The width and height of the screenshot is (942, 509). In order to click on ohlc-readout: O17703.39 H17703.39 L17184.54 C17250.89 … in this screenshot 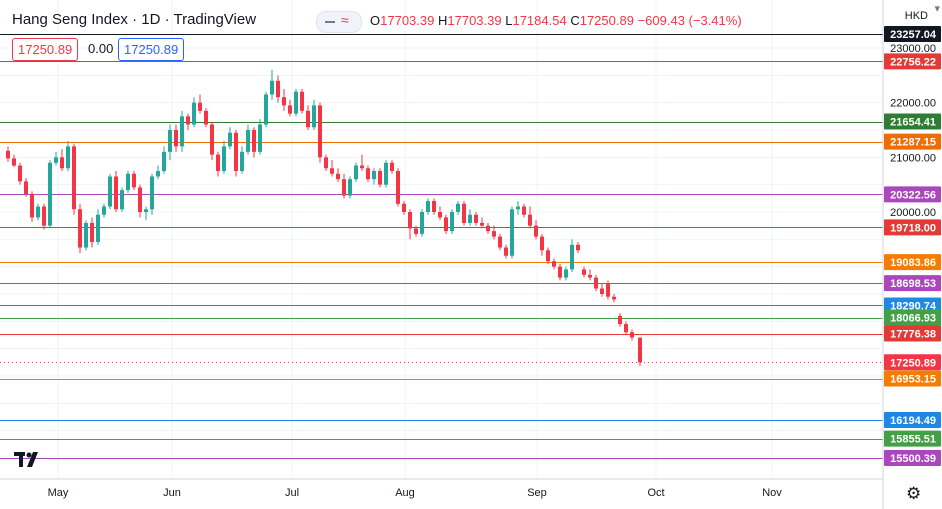, I will do `click(556, 20)`.